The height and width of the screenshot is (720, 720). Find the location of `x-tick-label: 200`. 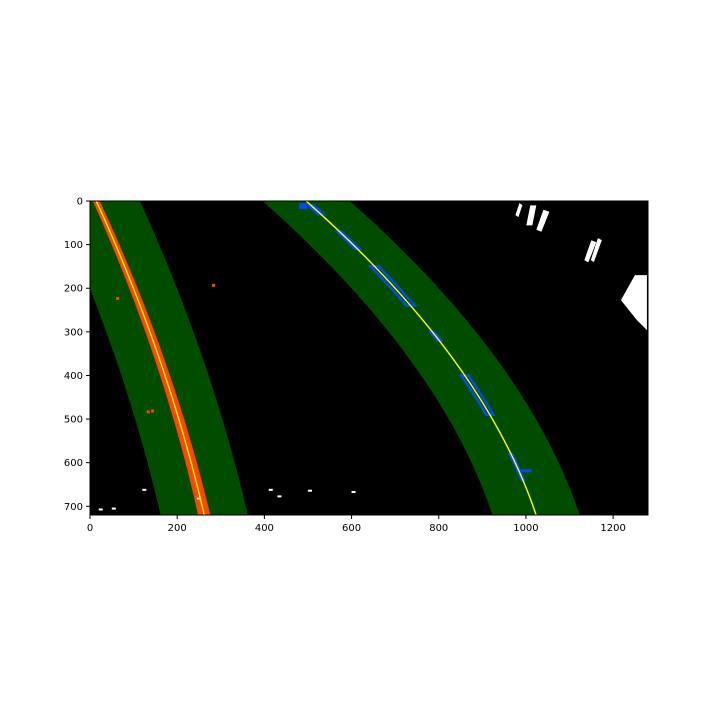

x-tick-label: 200 is located at coordinates (177, 528).